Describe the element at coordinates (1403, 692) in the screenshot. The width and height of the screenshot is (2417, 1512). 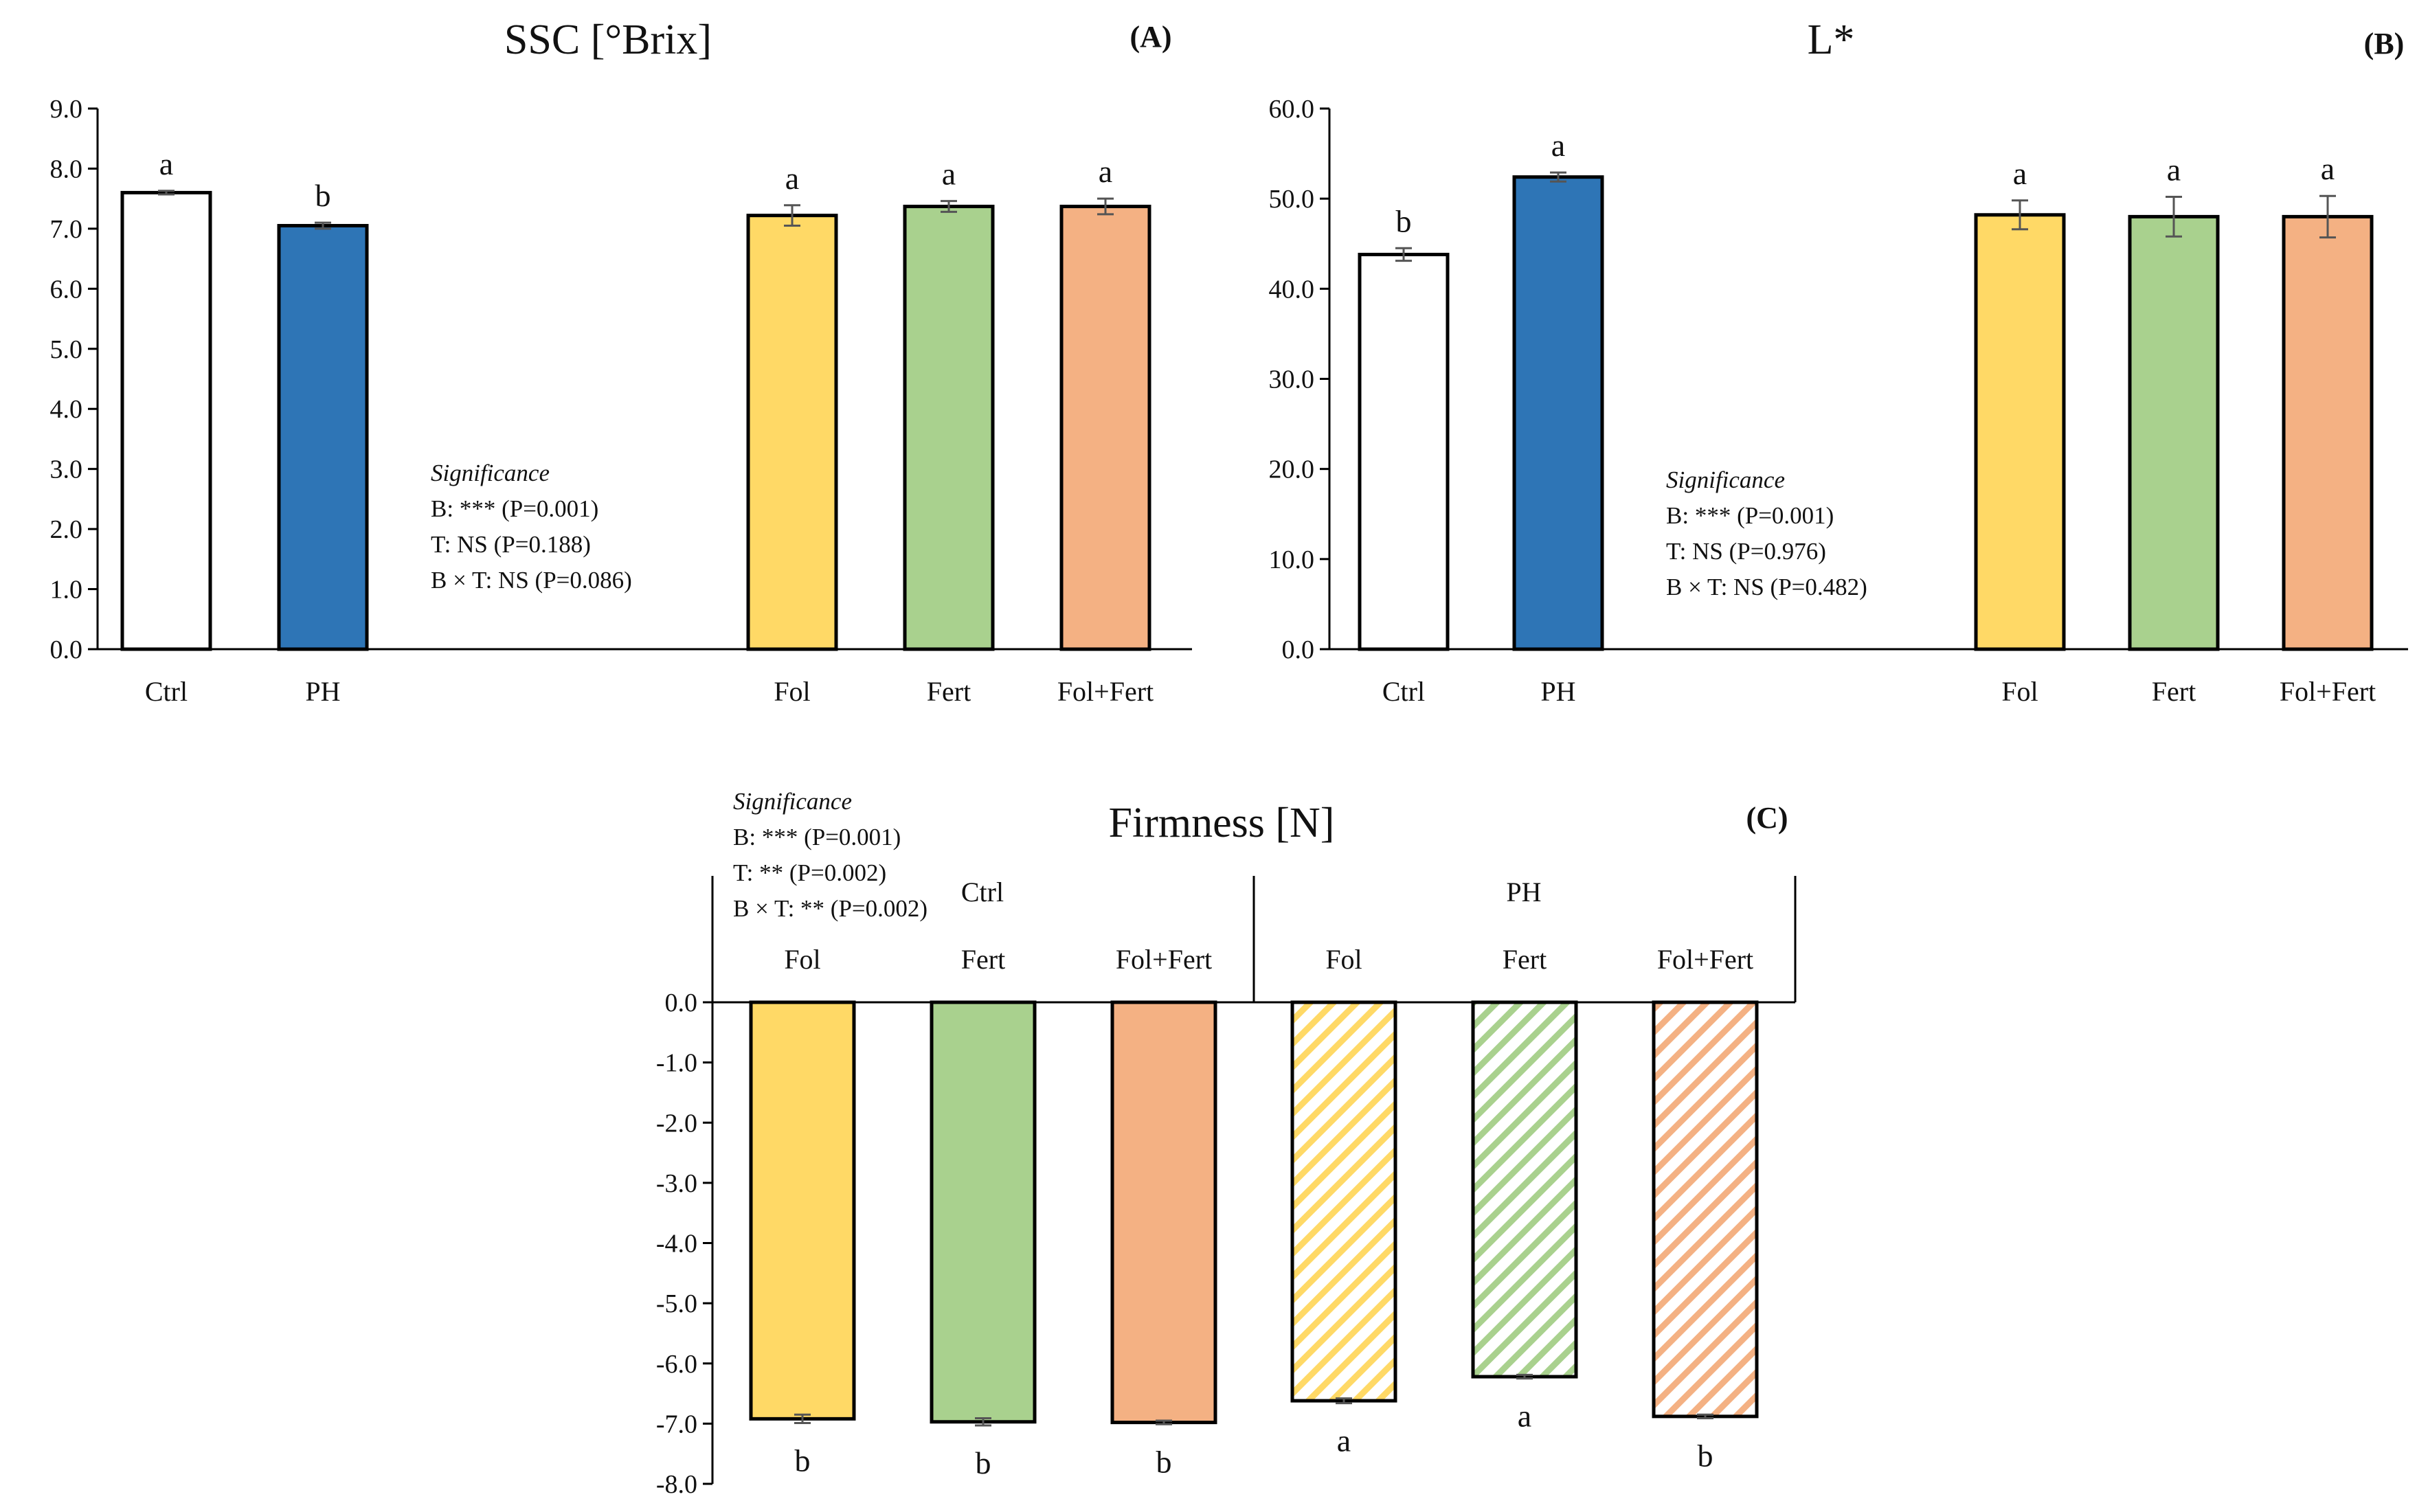
I see `chart-b-category-label: Ctrl` at that location.